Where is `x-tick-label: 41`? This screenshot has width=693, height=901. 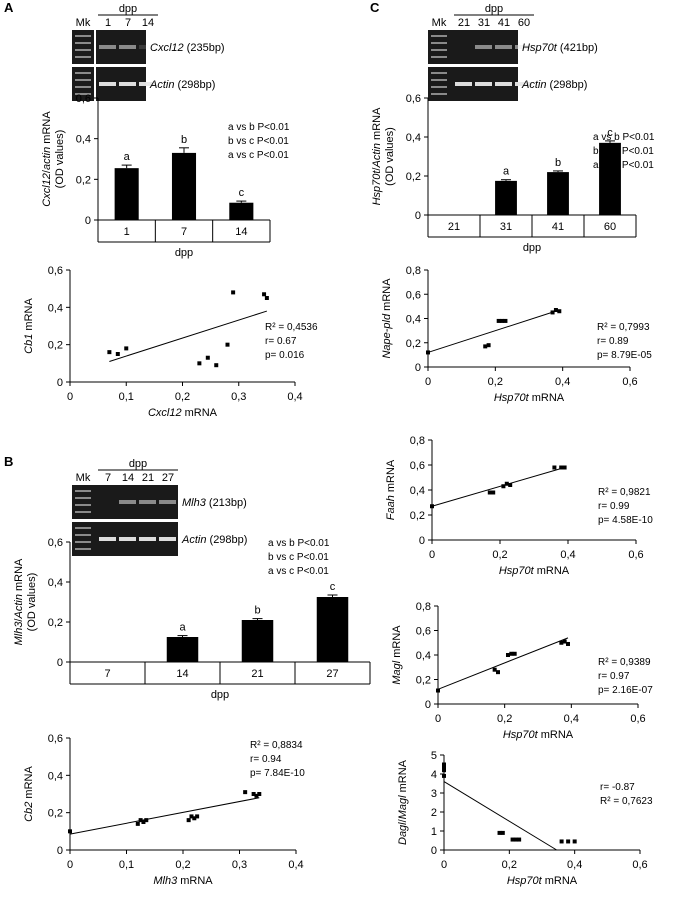
x-tick-label: 41 is located at coordinates (558, 227).